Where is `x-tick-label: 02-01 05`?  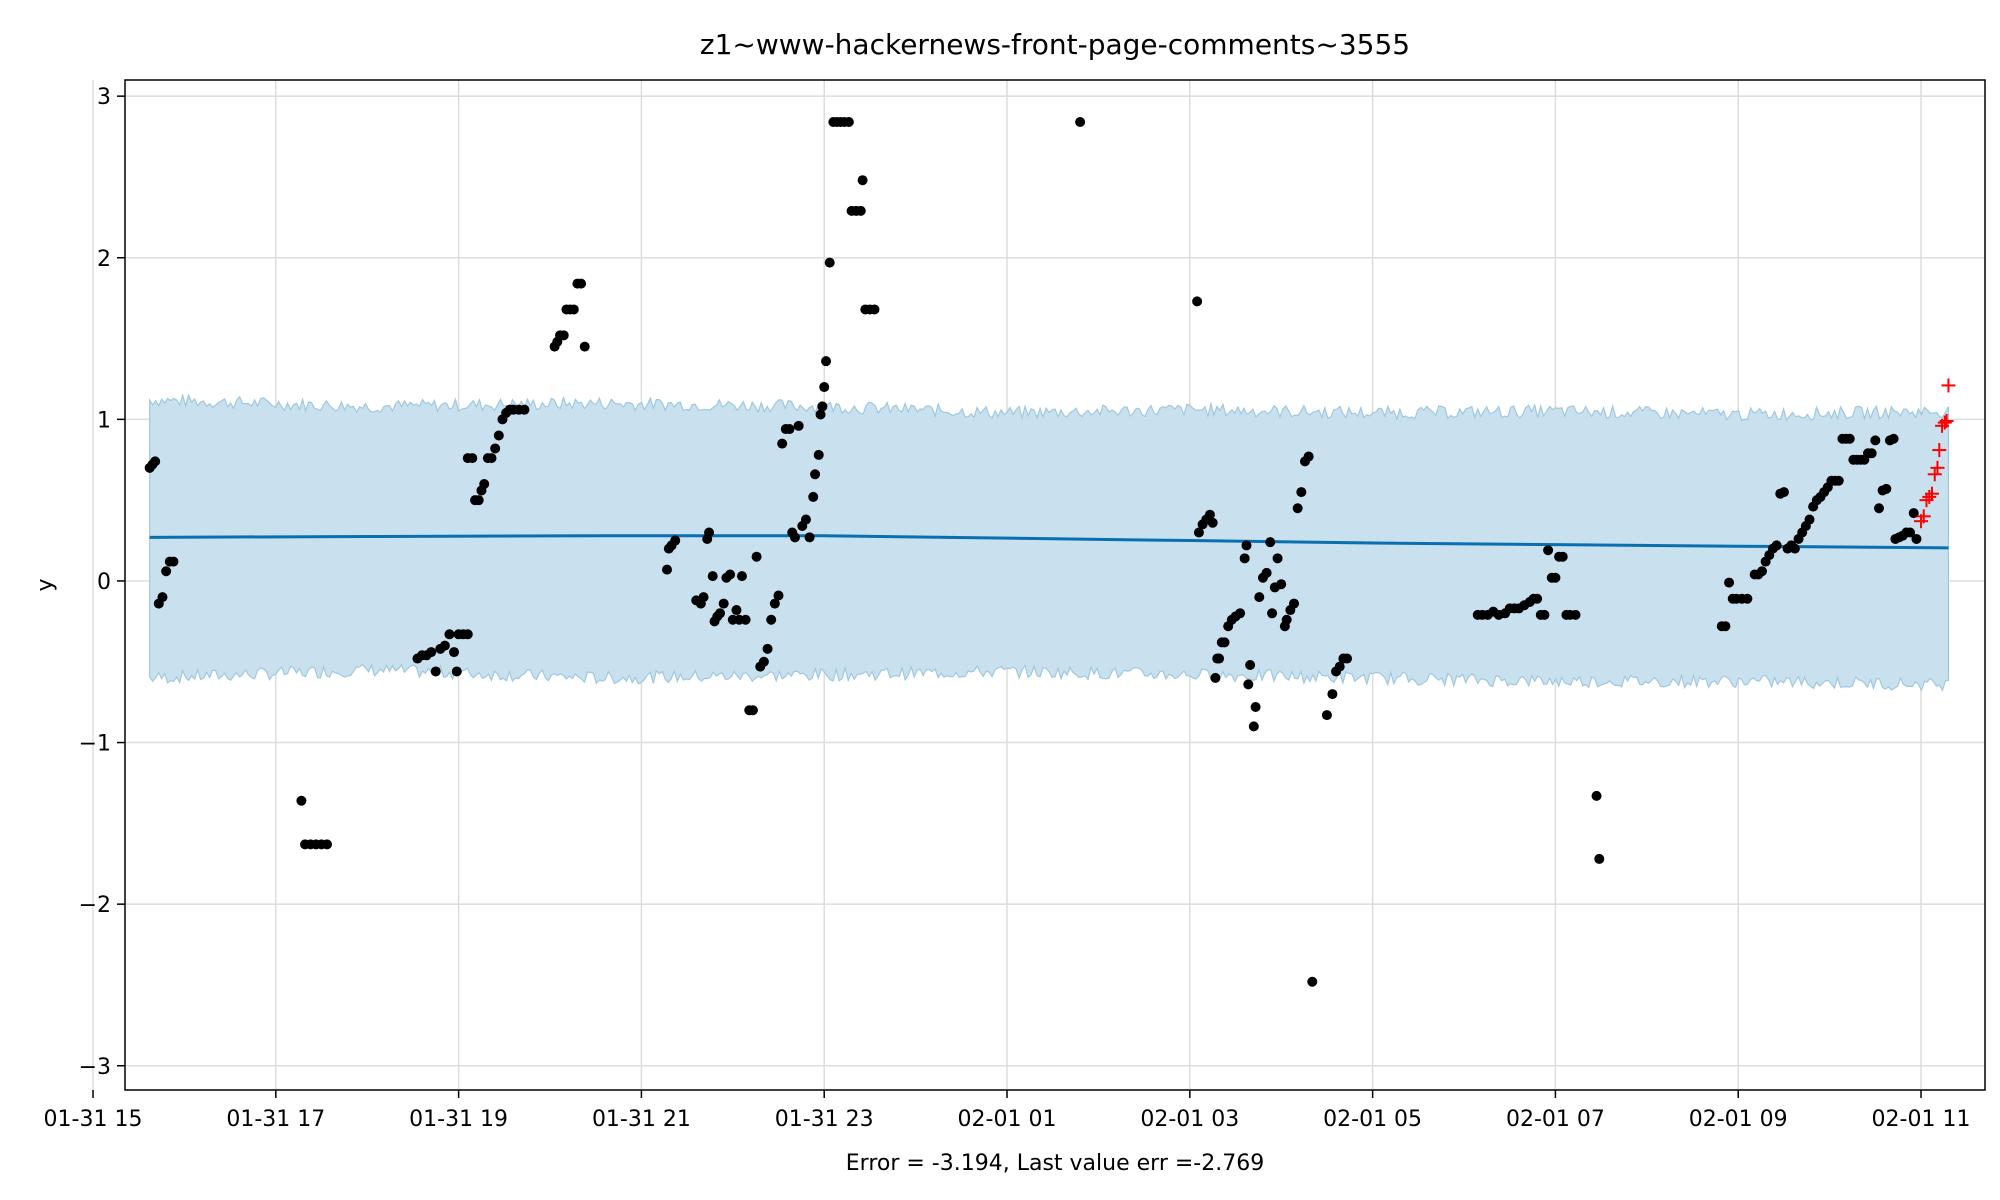
x-tick-label: 02-01 05 is located at coordinates (1372, 1119).